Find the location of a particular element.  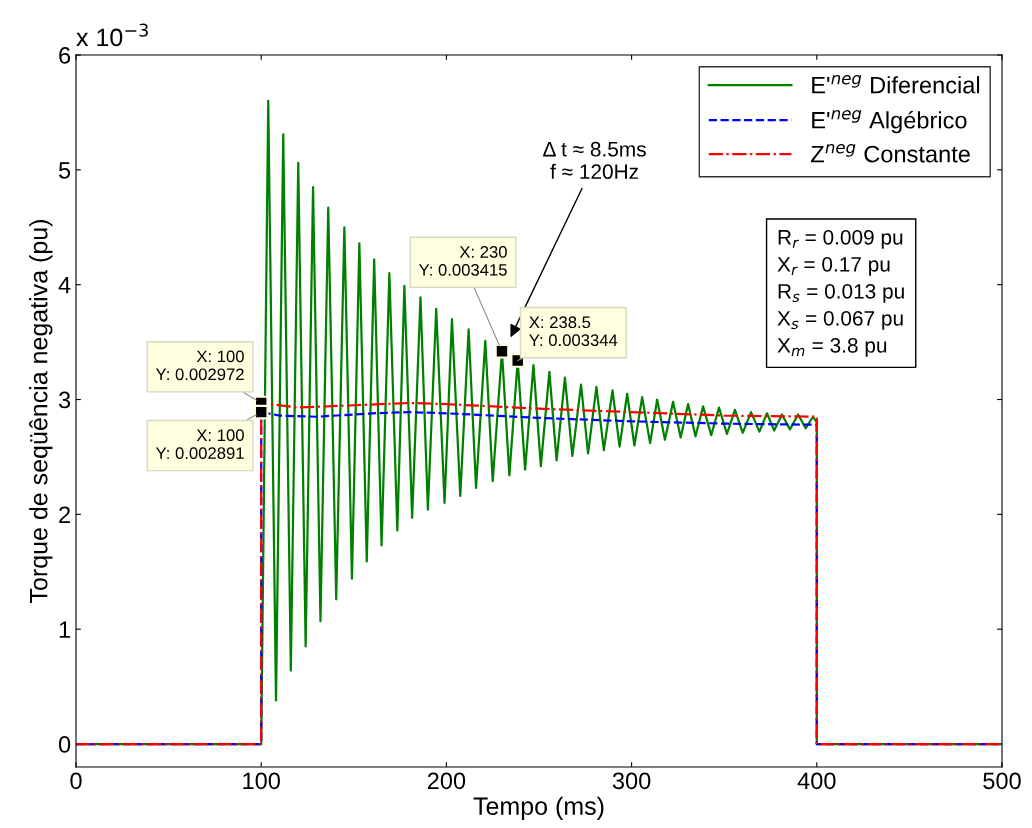

text: x 10$^{−3}$ is located at coordinates (112, 35).